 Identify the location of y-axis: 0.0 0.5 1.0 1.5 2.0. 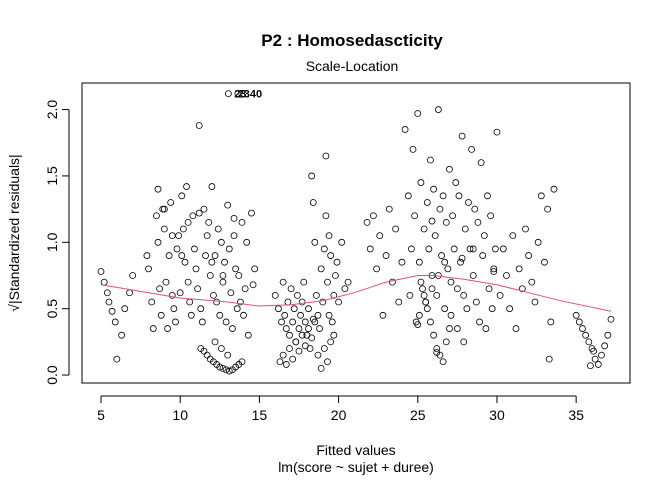
(57, 242).